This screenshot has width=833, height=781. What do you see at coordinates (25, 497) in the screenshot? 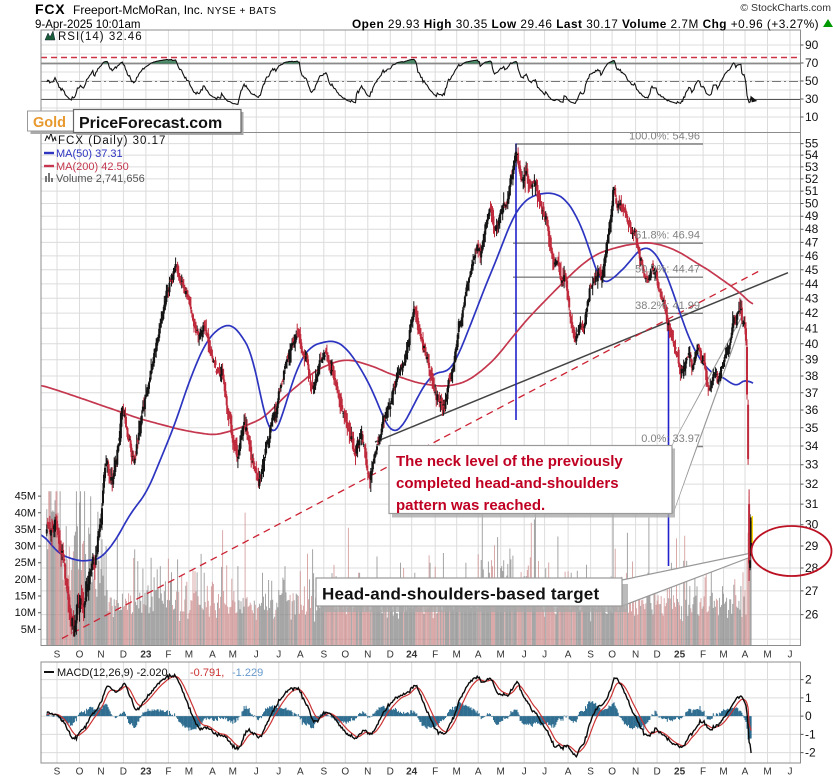
I see `svg-text: 45M` at bounding box center [25, 497].